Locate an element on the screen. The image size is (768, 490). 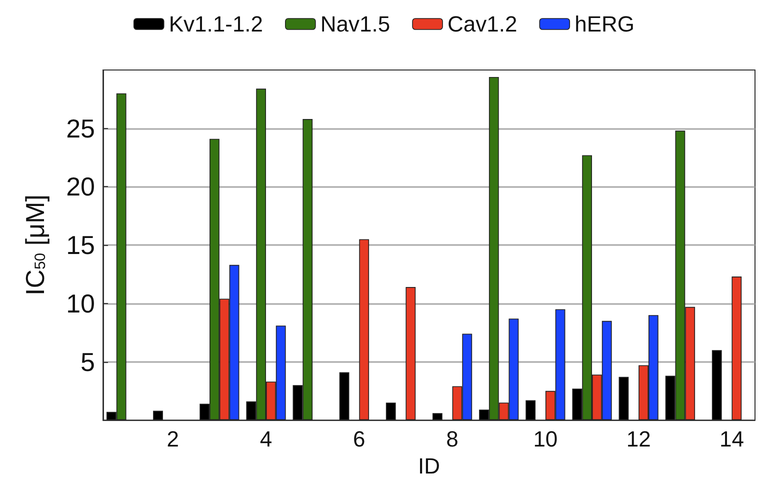
y-tick-label: 5 is located at coordinates (87, 361).